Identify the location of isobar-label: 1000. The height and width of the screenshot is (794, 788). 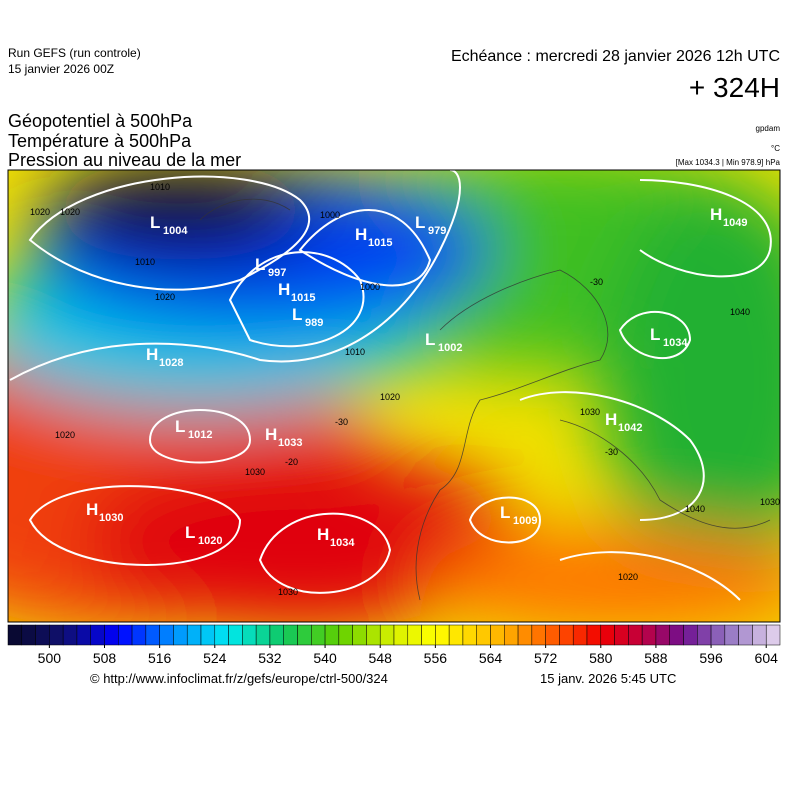
(370, 287).